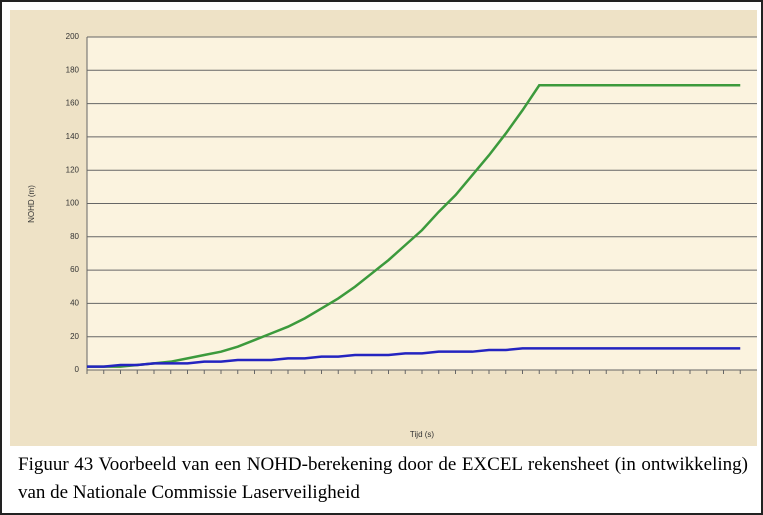 Image resolution: width=763 pixels, height=515 pixels. Describe the element at coordinates (73, 69) in the screenshot. I see `y-tick-label: 180` at that location.